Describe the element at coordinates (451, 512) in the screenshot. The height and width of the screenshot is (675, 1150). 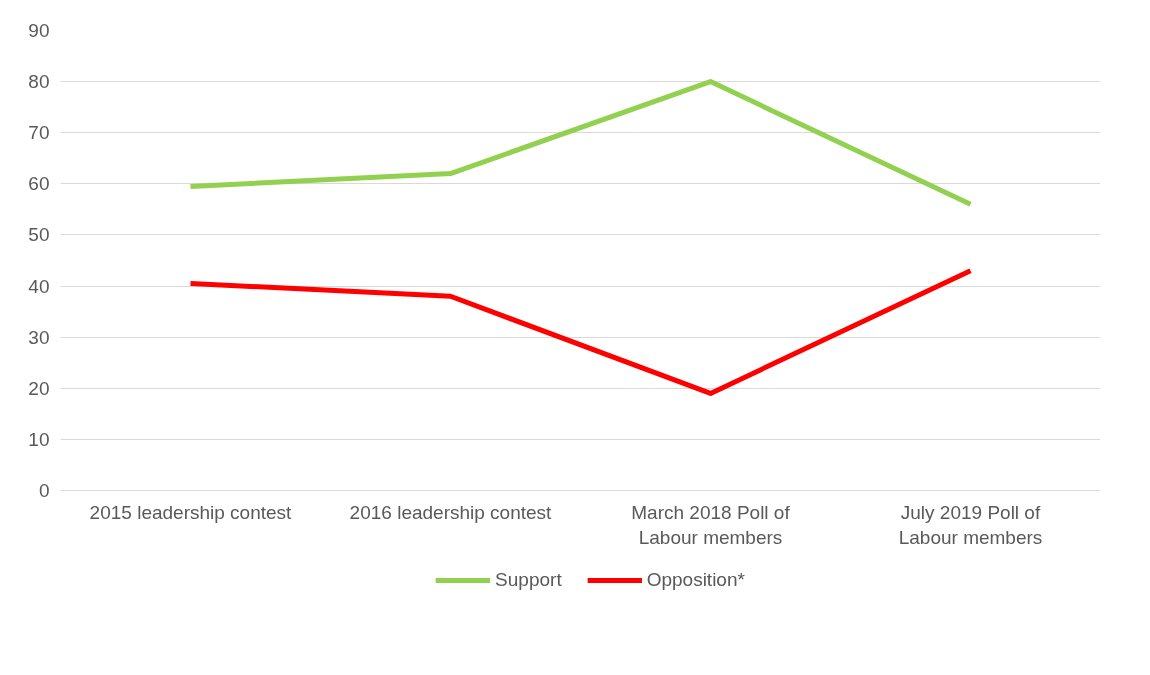
I see `x-tick-label: 2016 leadership contest` at that location.